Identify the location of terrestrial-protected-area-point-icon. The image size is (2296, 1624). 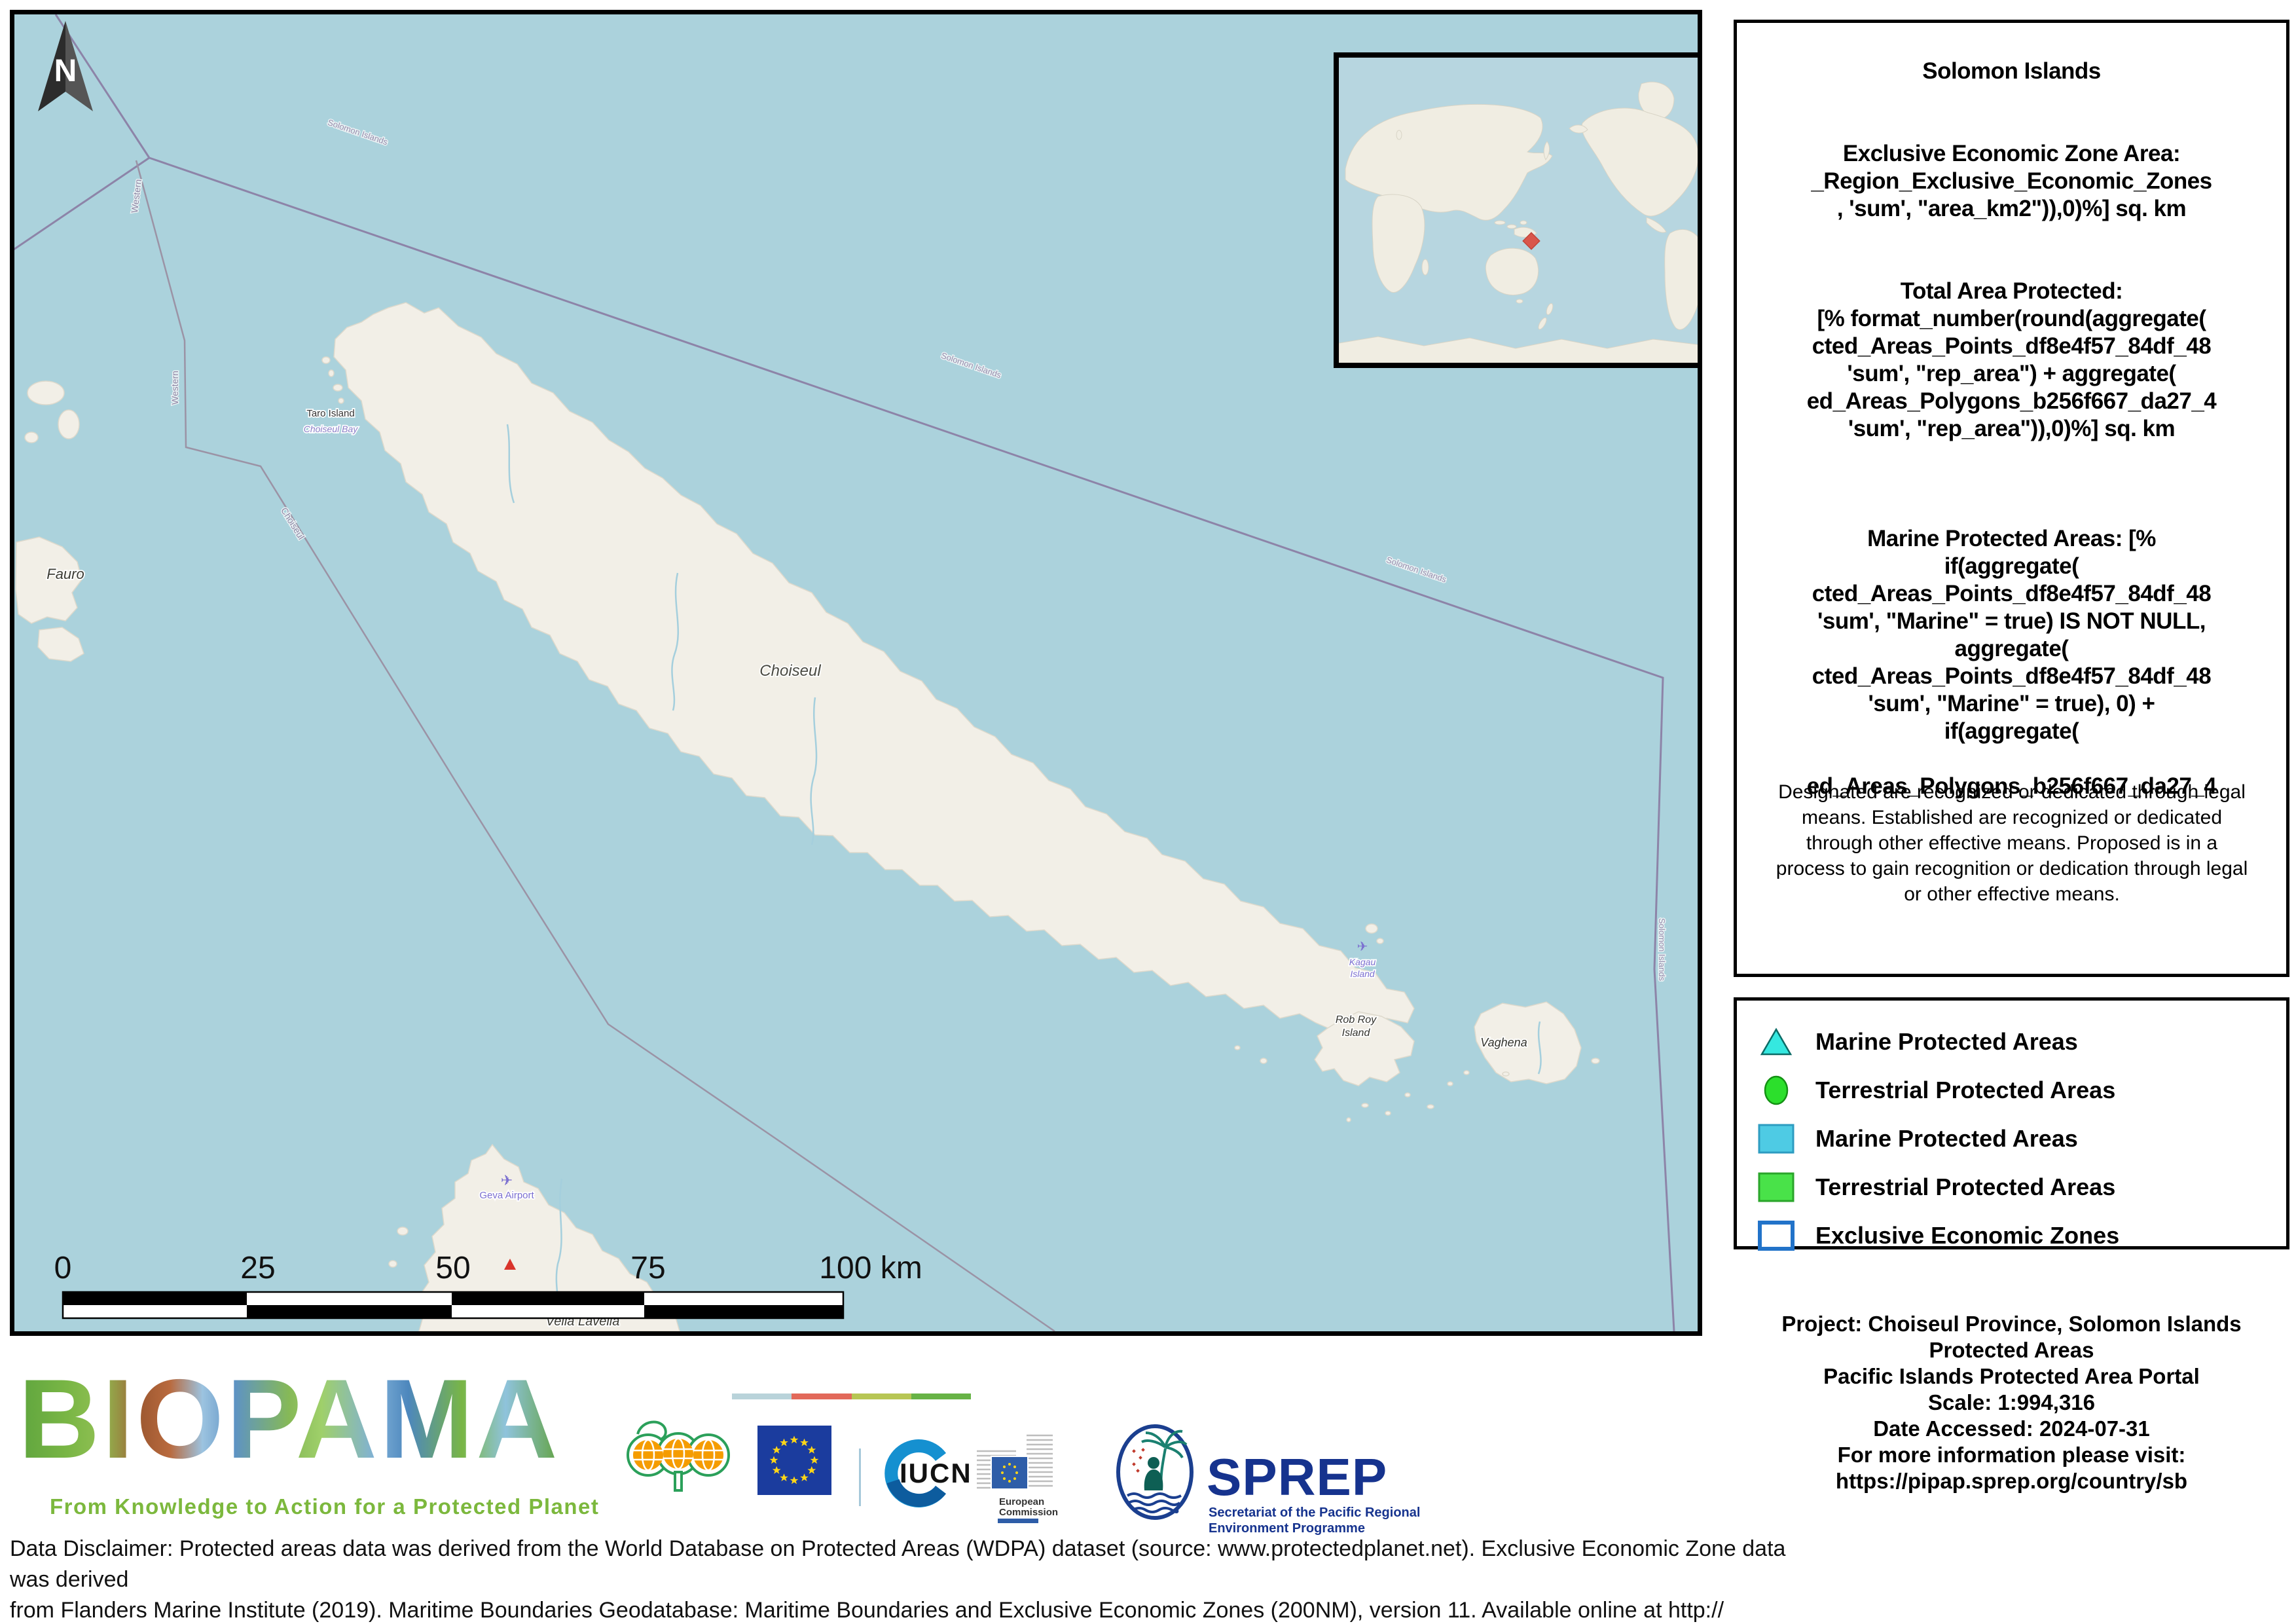
(1776, 1090).